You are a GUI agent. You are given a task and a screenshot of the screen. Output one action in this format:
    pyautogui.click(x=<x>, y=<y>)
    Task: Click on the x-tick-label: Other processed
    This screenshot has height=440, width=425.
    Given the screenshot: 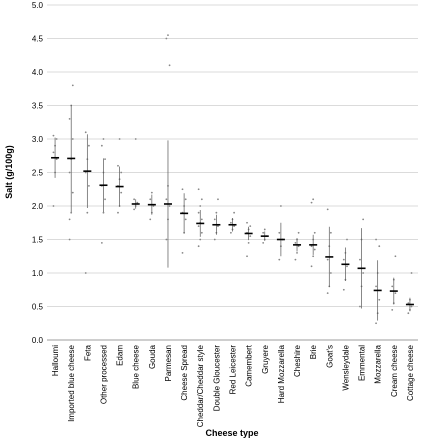 What is the action you would take?
    pyautogui.click(x=103, y=374)
    